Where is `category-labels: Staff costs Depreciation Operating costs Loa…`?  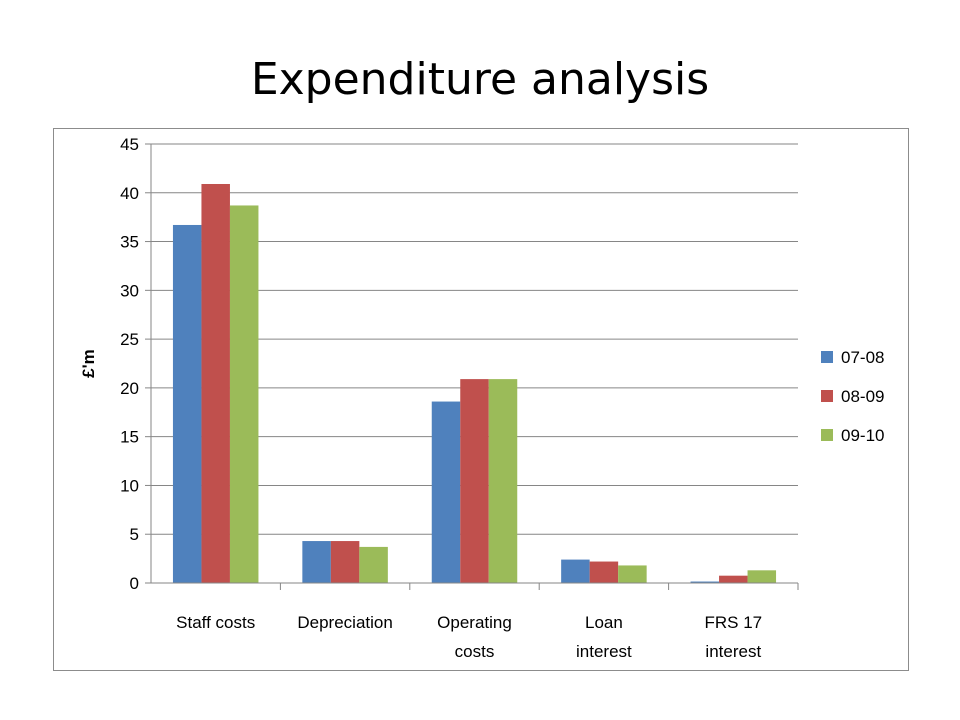
category-labels: Staff costs Depreciation Operating costs Loa… is located at coordinates (469, 637).